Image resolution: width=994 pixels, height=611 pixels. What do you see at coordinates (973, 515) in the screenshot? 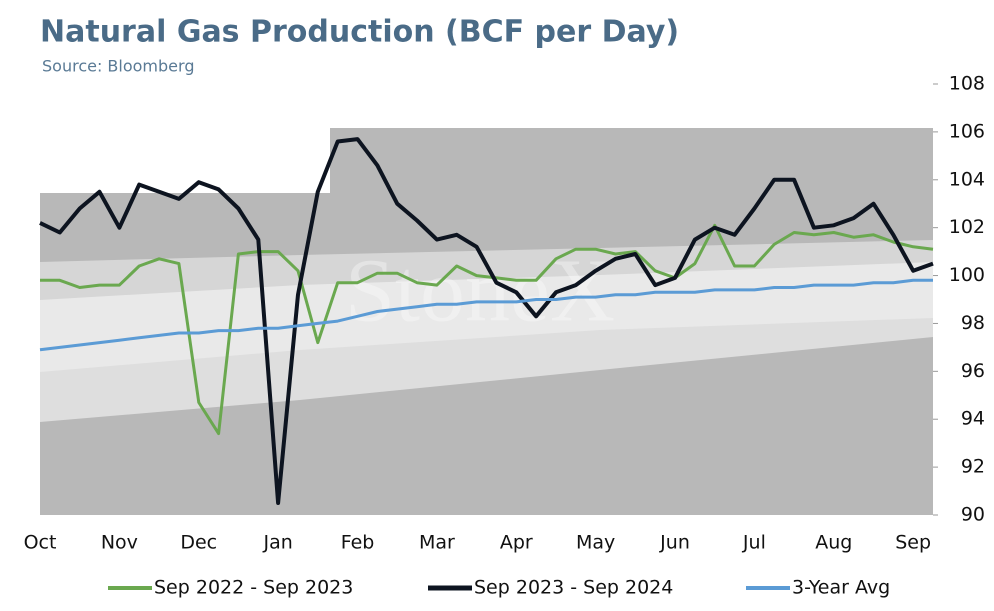
I see `y-tick-label: 90` at bounding box center [973, 515].